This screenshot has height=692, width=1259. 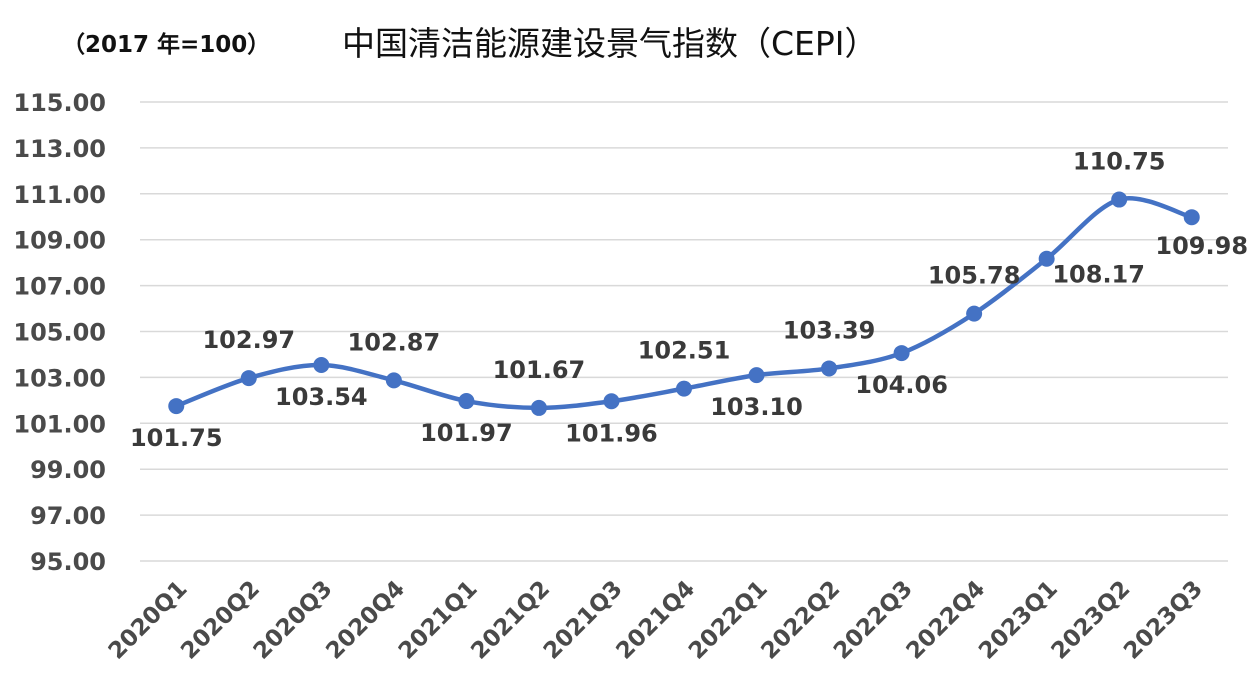 I want to click on y-tick-label: 113.00, so click(x=59, y=149).